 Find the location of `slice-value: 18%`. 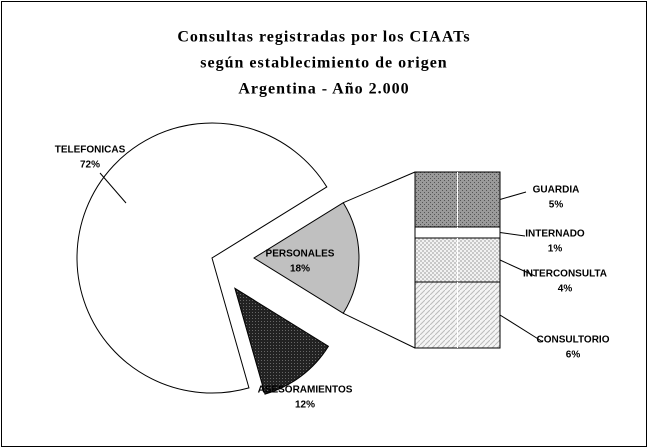

slice-value: 18% is located at coordinates (300, 269).